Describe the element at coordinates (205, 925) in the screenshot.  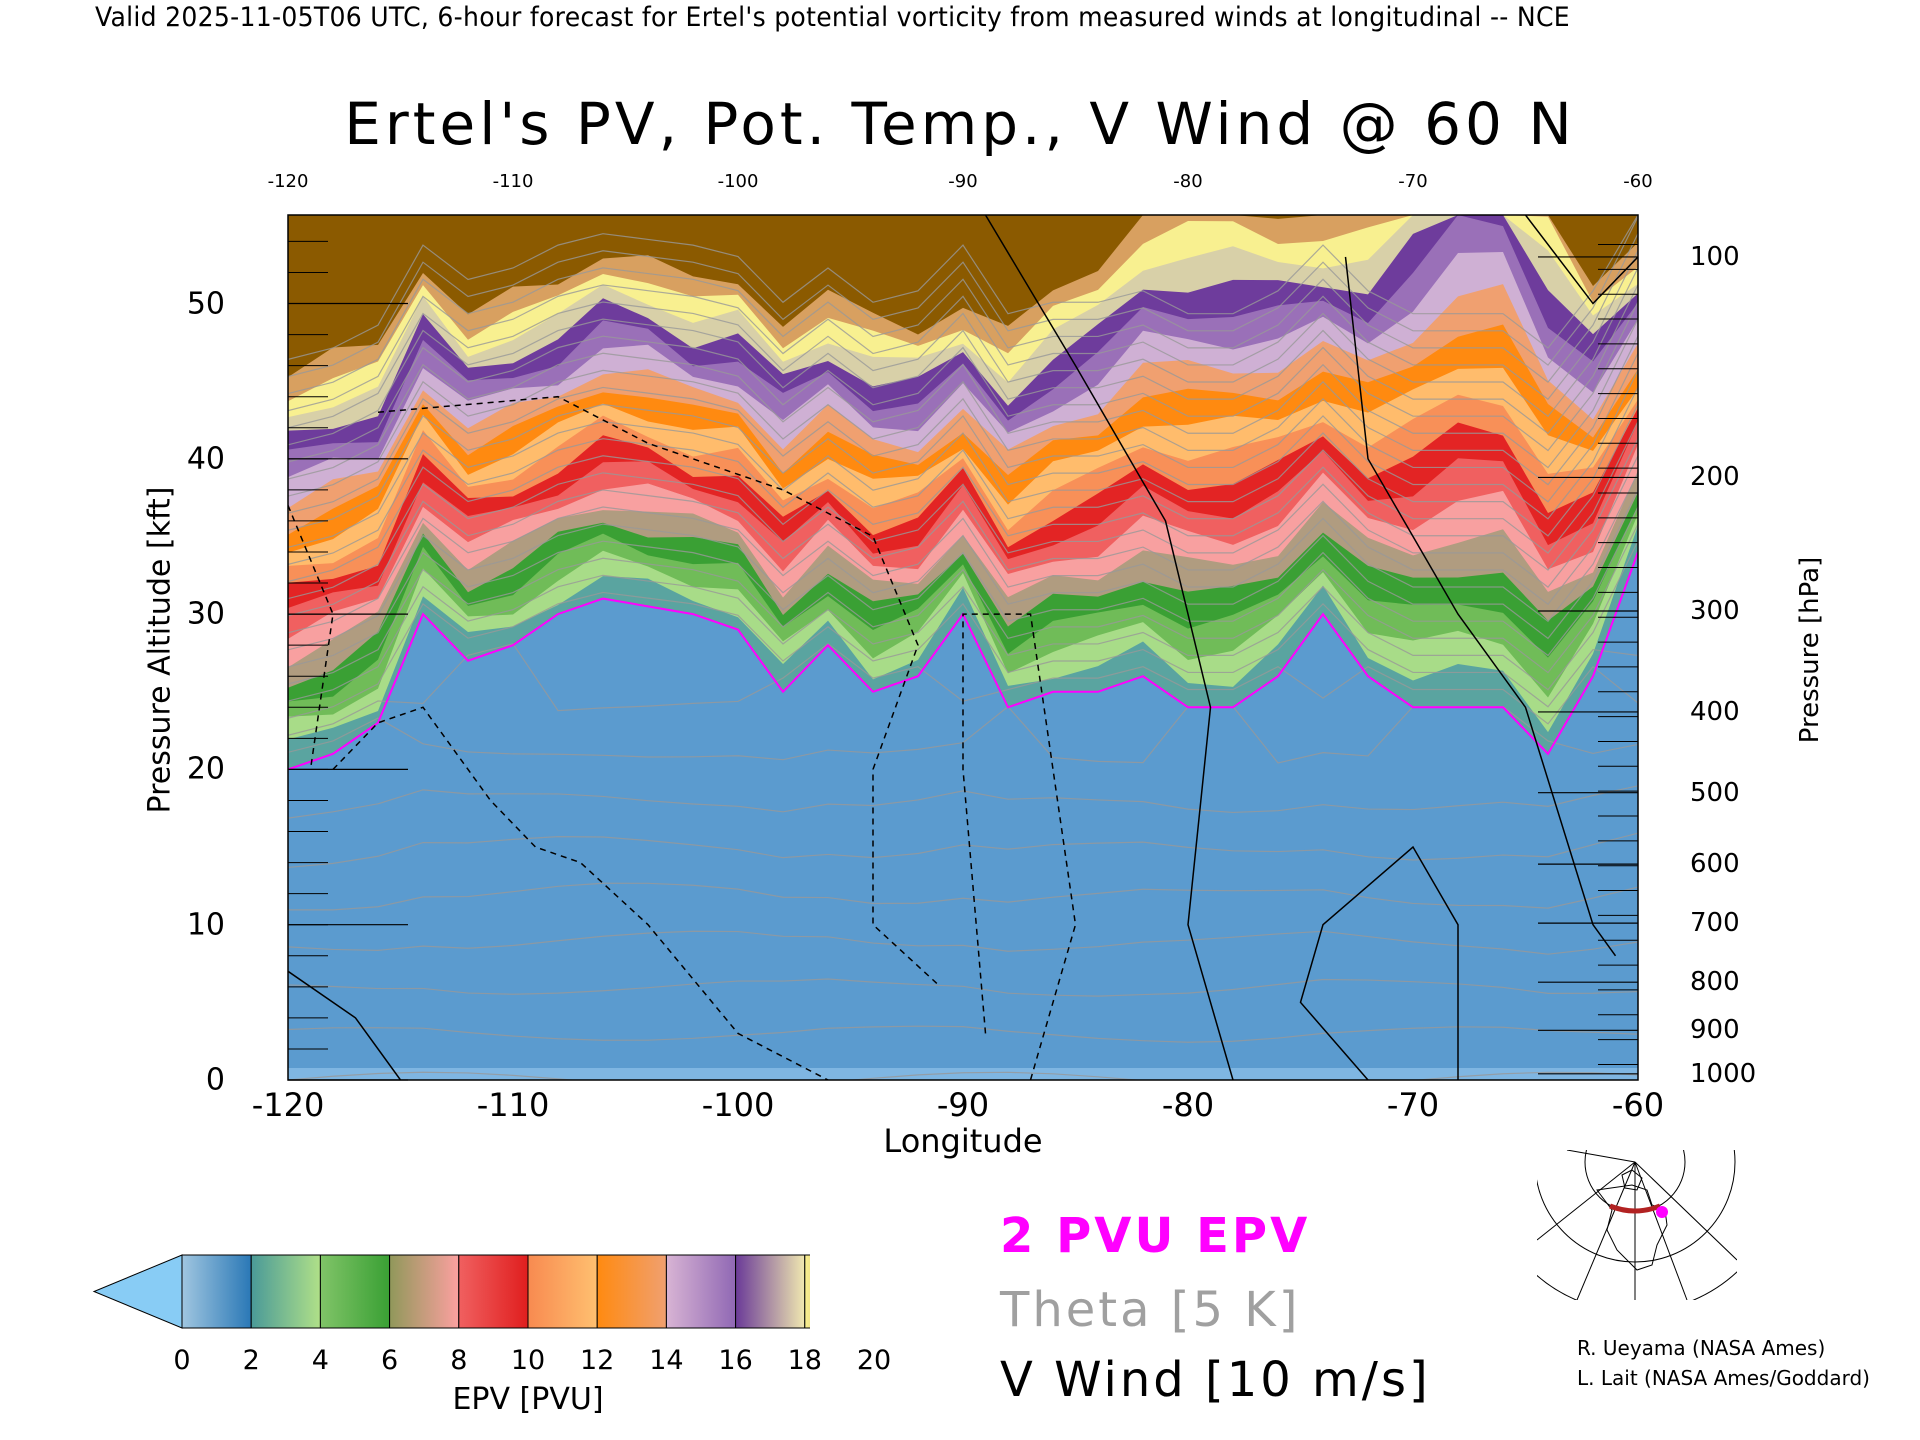
I see `y-tick-label: 10` at that location.